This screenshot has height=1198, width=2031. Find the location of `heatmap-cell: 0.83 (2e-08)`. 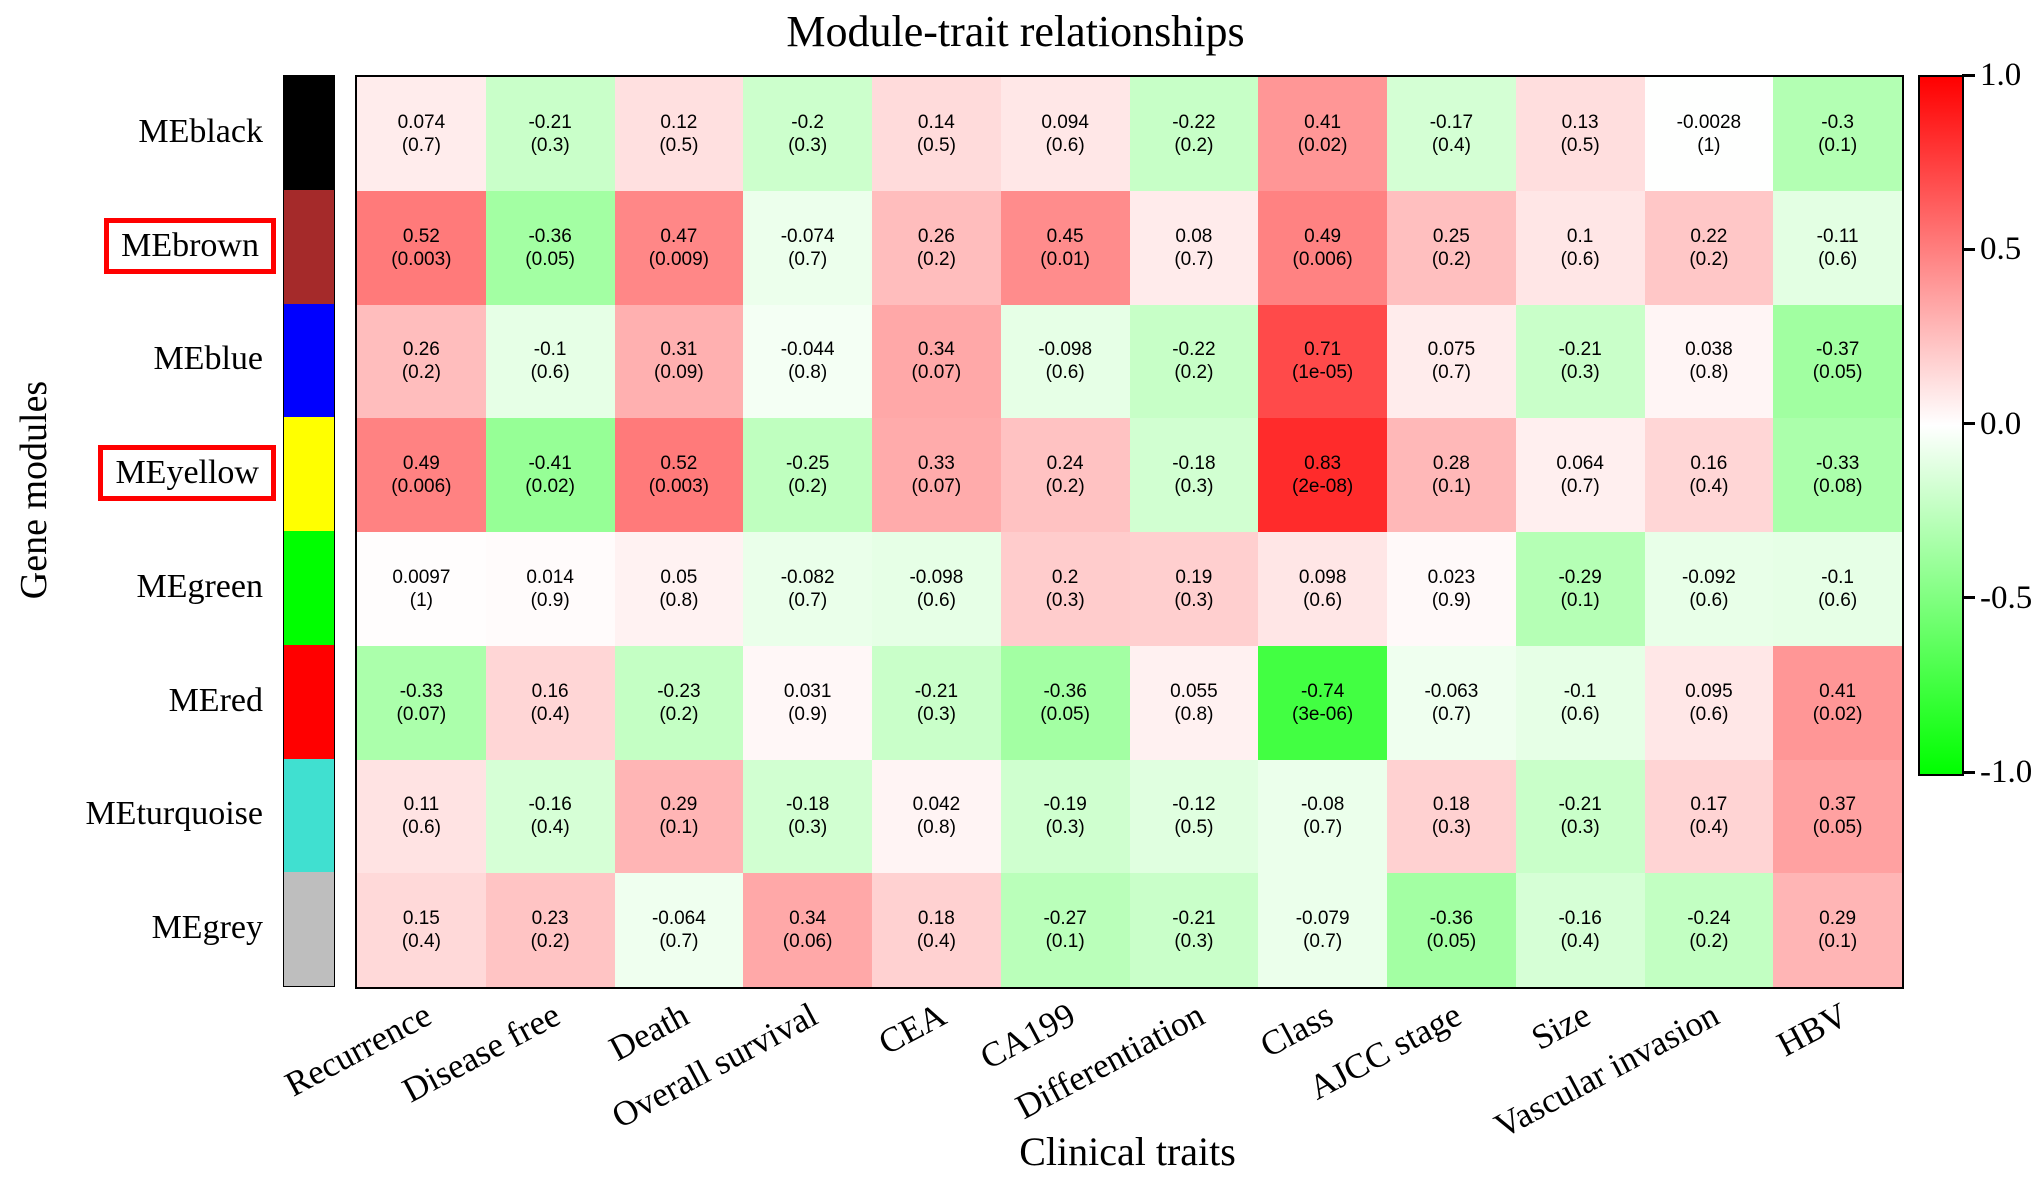

heatmap-cell: 0.83 (2e-08) is located at coordinates (1322, 475).